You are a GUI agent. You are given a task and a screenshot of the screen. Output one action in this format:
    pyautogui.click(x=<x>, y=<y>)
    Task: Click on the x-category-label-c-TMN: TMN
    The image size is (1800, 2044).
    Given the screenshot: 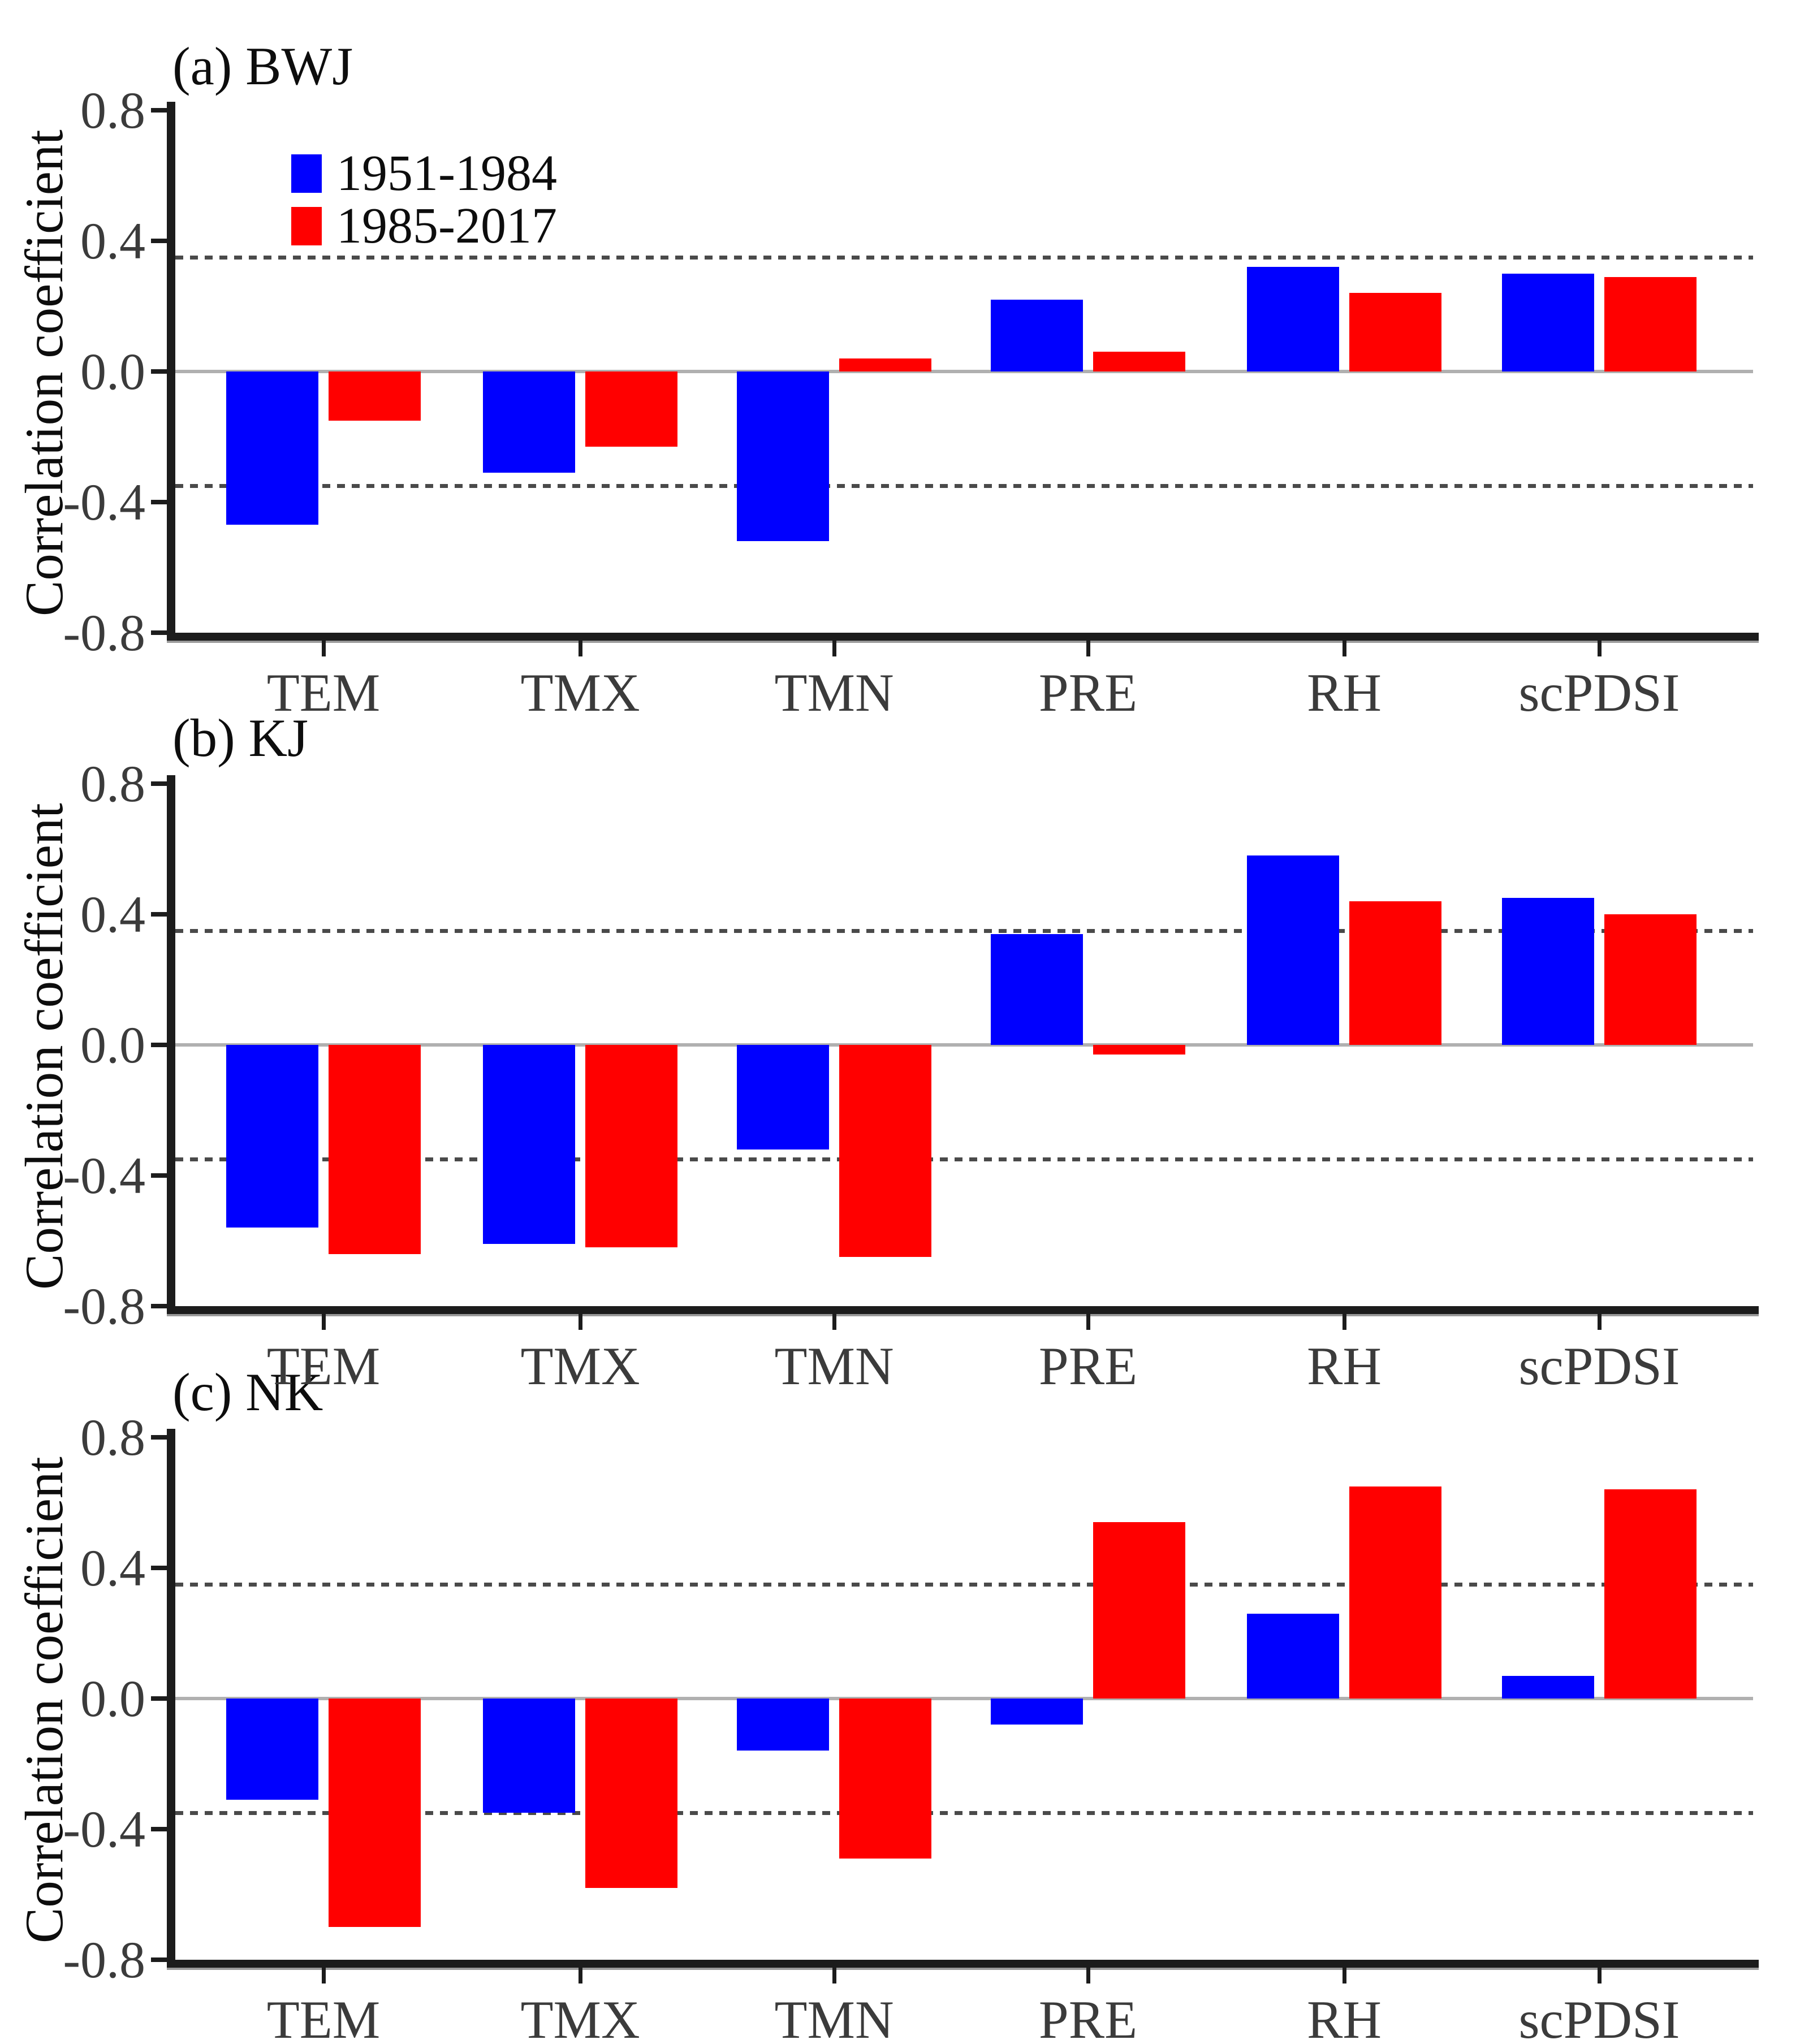 What is the action you would take?
    pyautogui.click(x=834, y=2017)
    